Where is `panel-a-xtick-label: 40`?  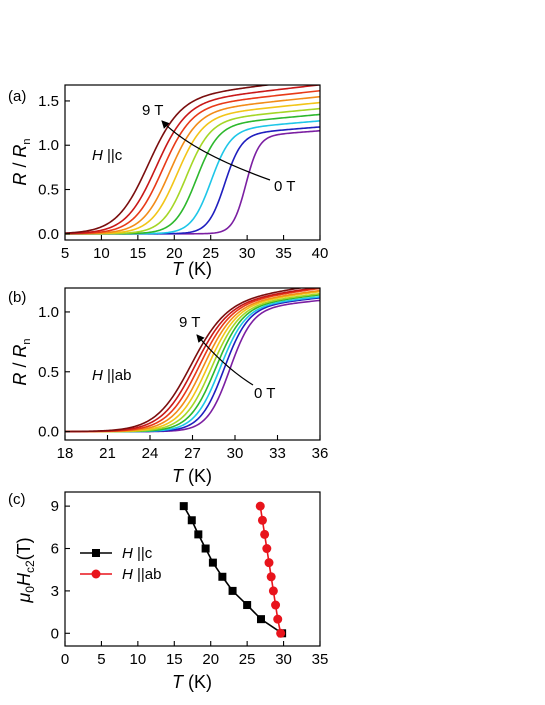
panel-a-xtick-label: 40 is located at coordinates (320, 253).